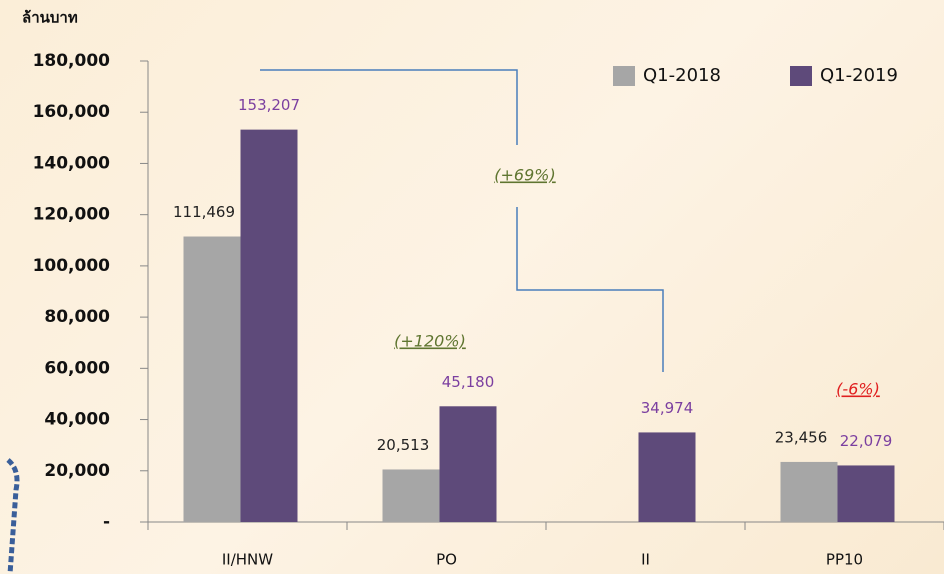 This screenshot has width=944, height=574. I want to click on y-tick-label: -, so click(106, 522).